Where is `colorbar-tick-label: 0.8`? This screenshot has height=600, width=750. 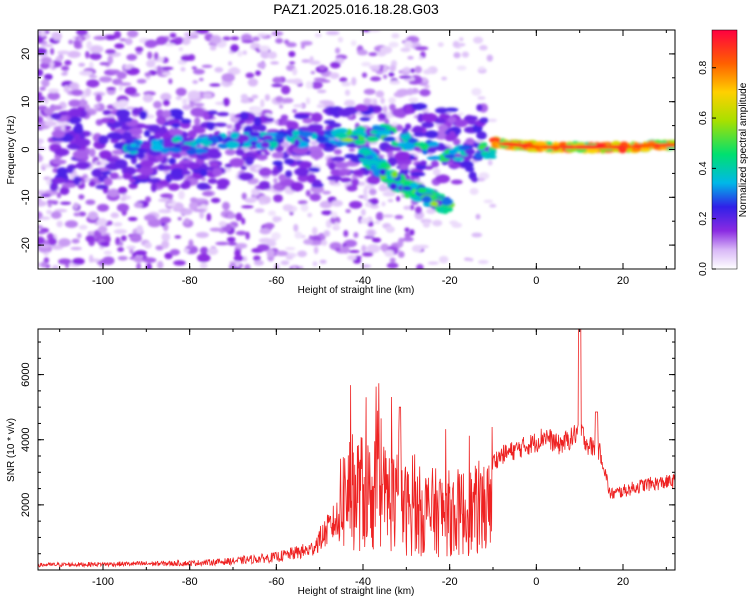 colorbar-tick-label: 0.8 is located at coordinates (703, 67).